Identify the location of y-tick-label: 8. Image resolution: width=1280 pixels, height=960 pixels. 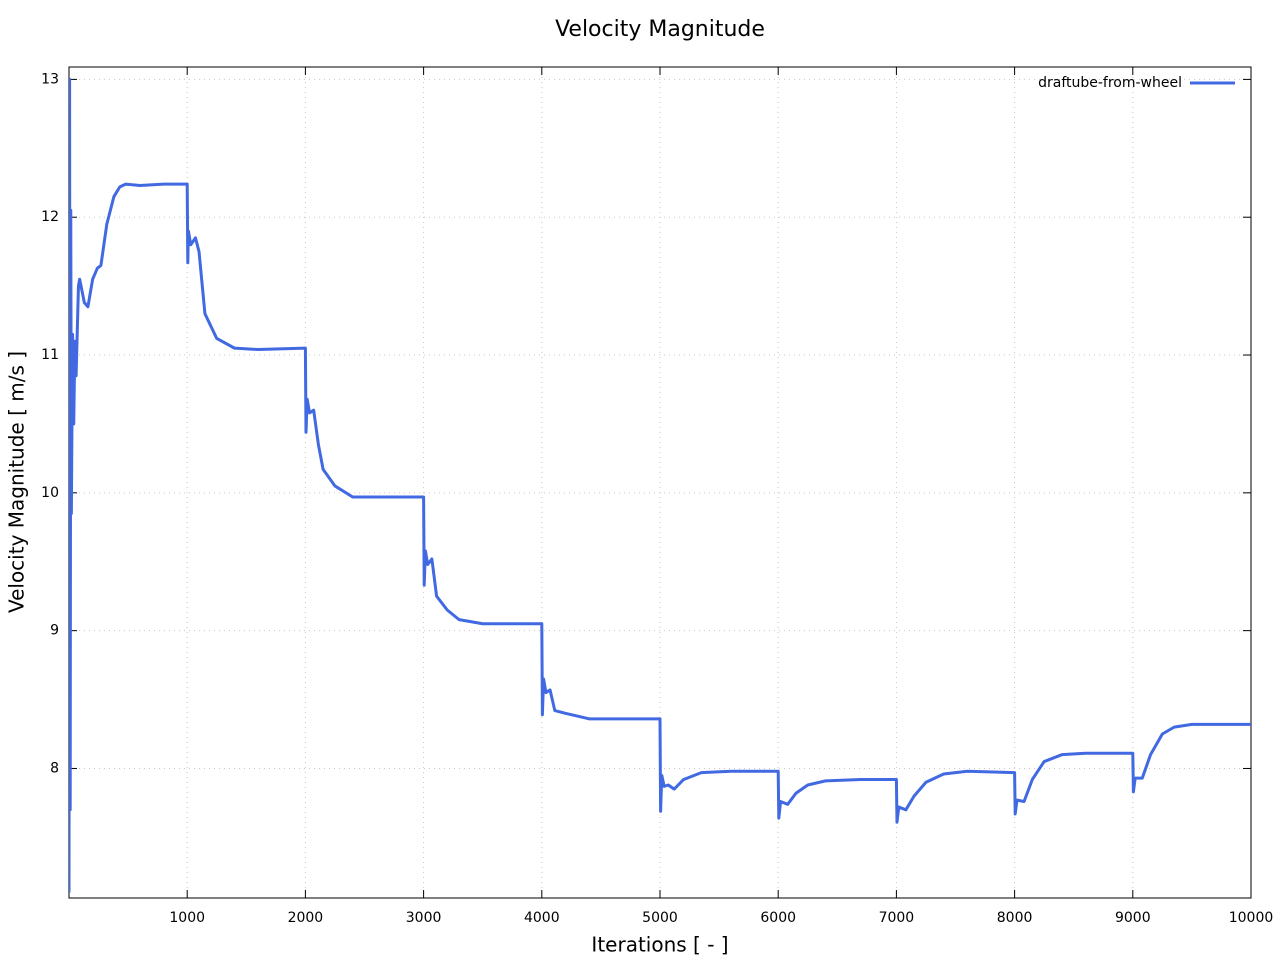
(54, 768).